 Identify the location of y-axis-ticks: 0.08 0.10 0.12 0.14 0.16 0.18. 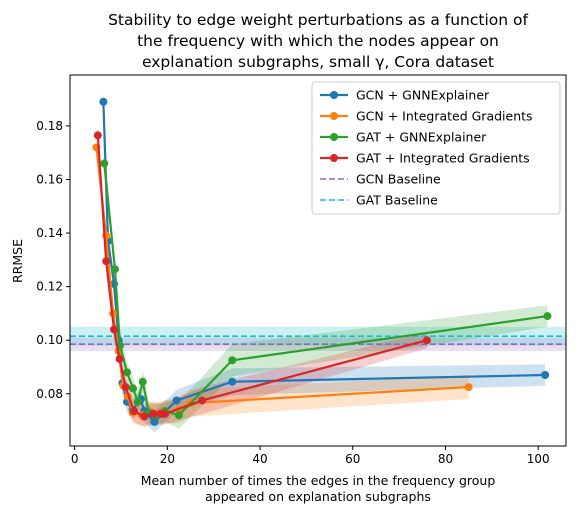
(53, 260).